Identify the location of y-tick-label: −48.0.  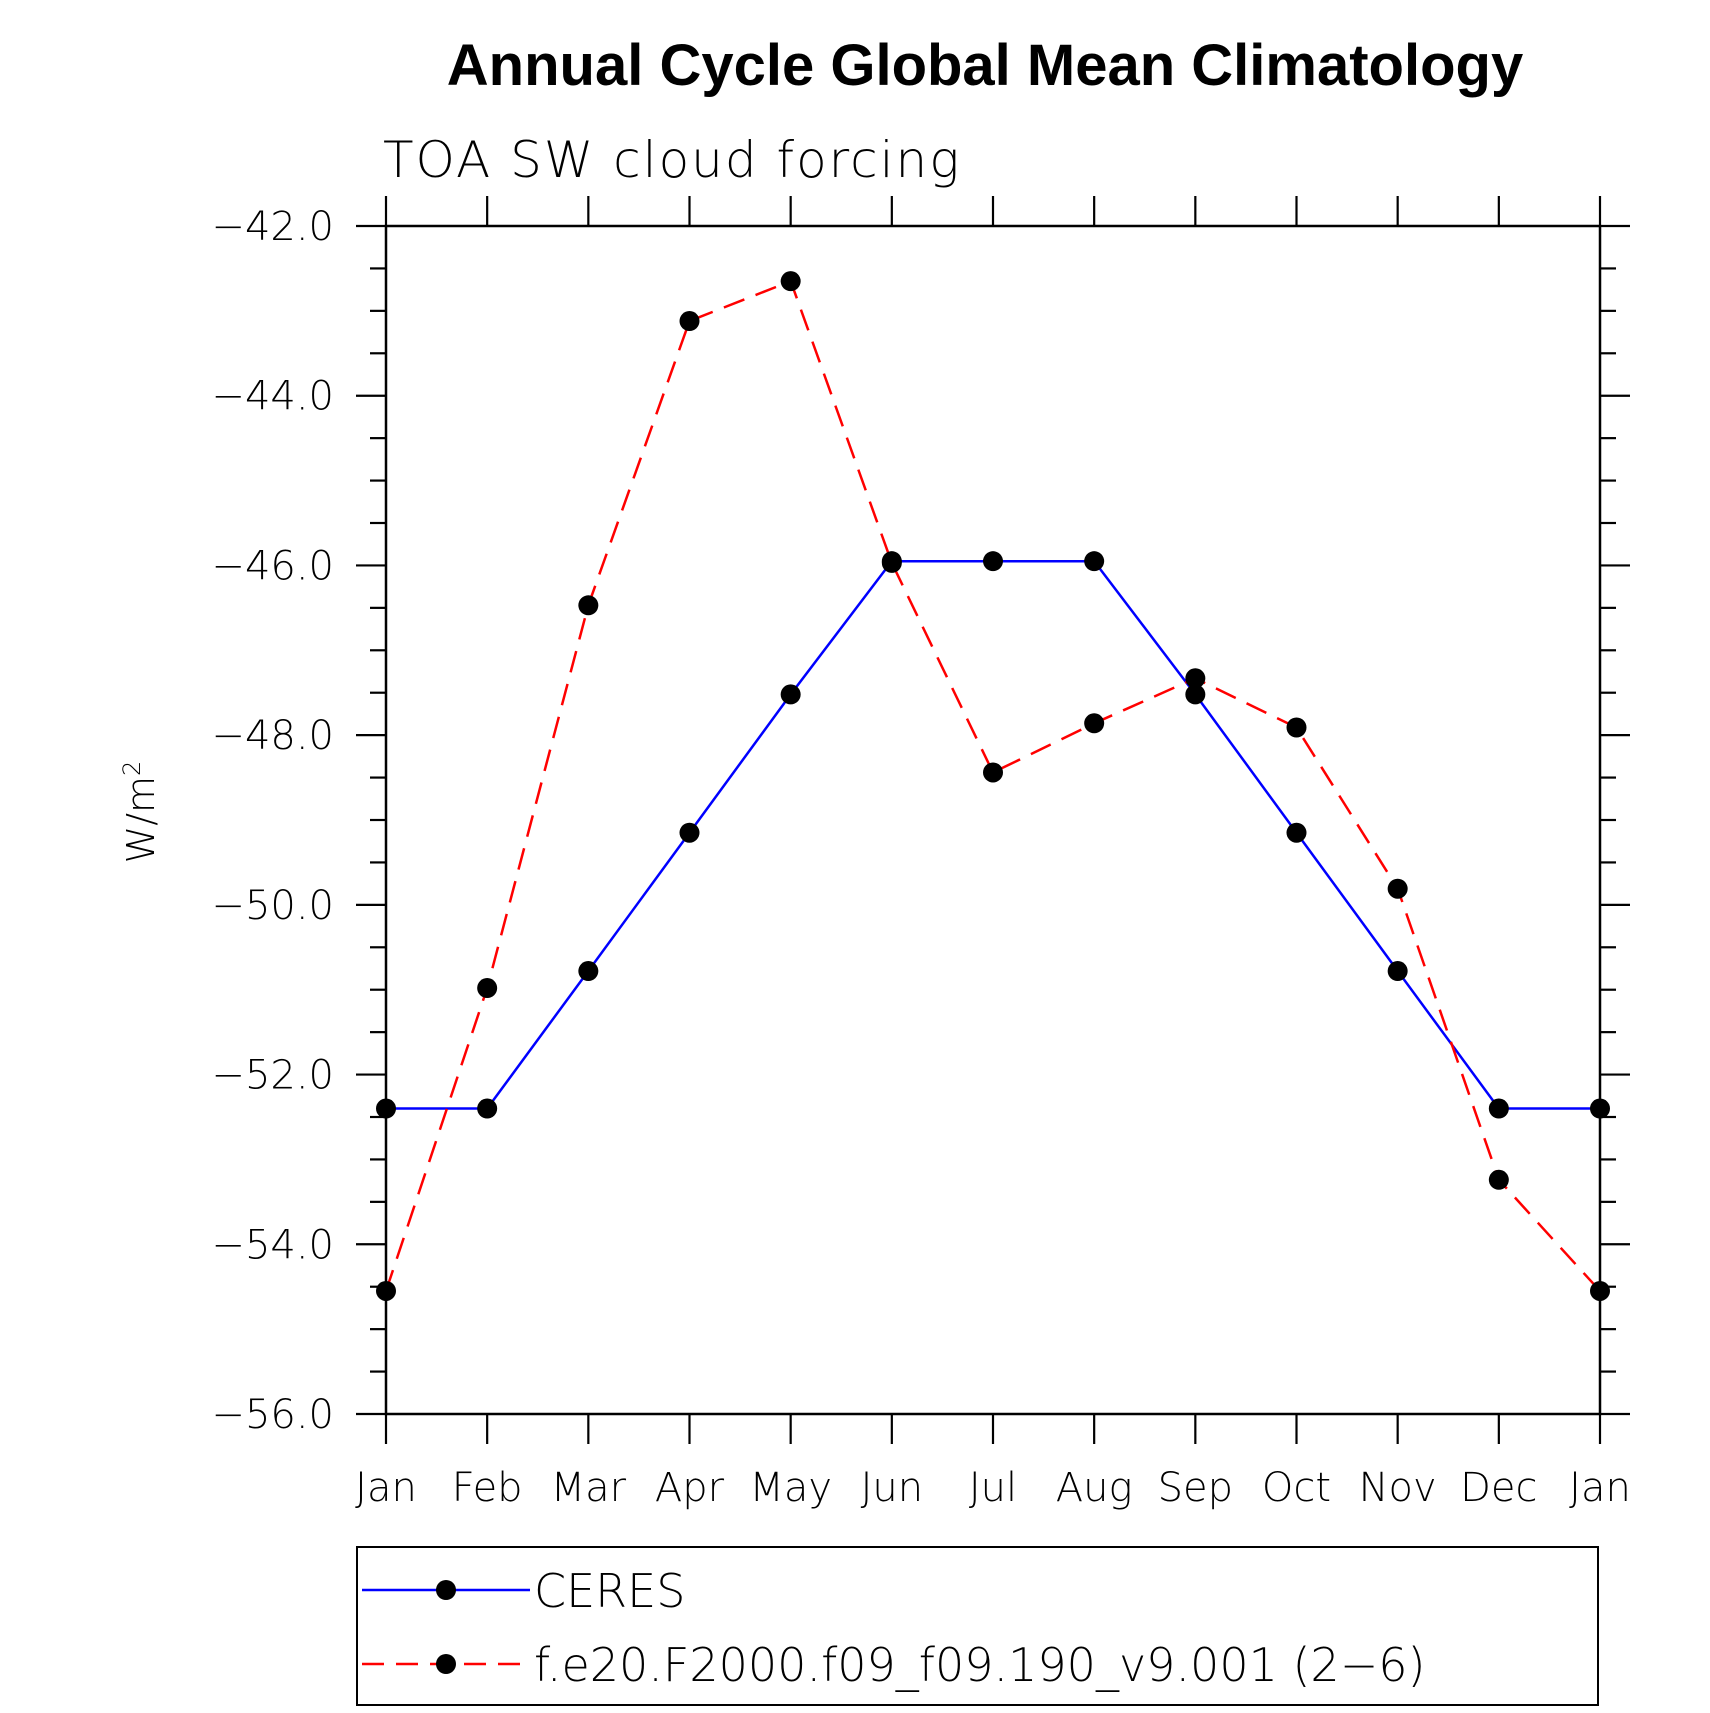
(272, 736).